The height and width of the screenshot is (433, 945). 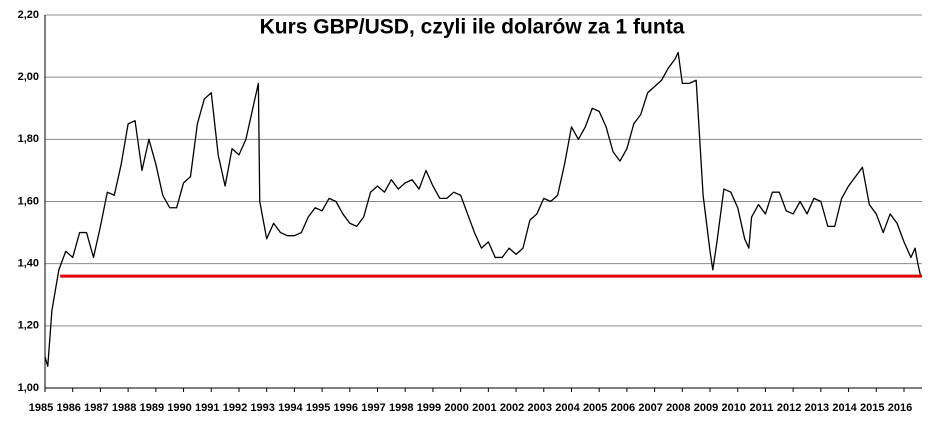 What do you see at coordinates (900, 408) in the screenshot?
I see `x-tick-label: 2016` at bounding box center [900, 408].